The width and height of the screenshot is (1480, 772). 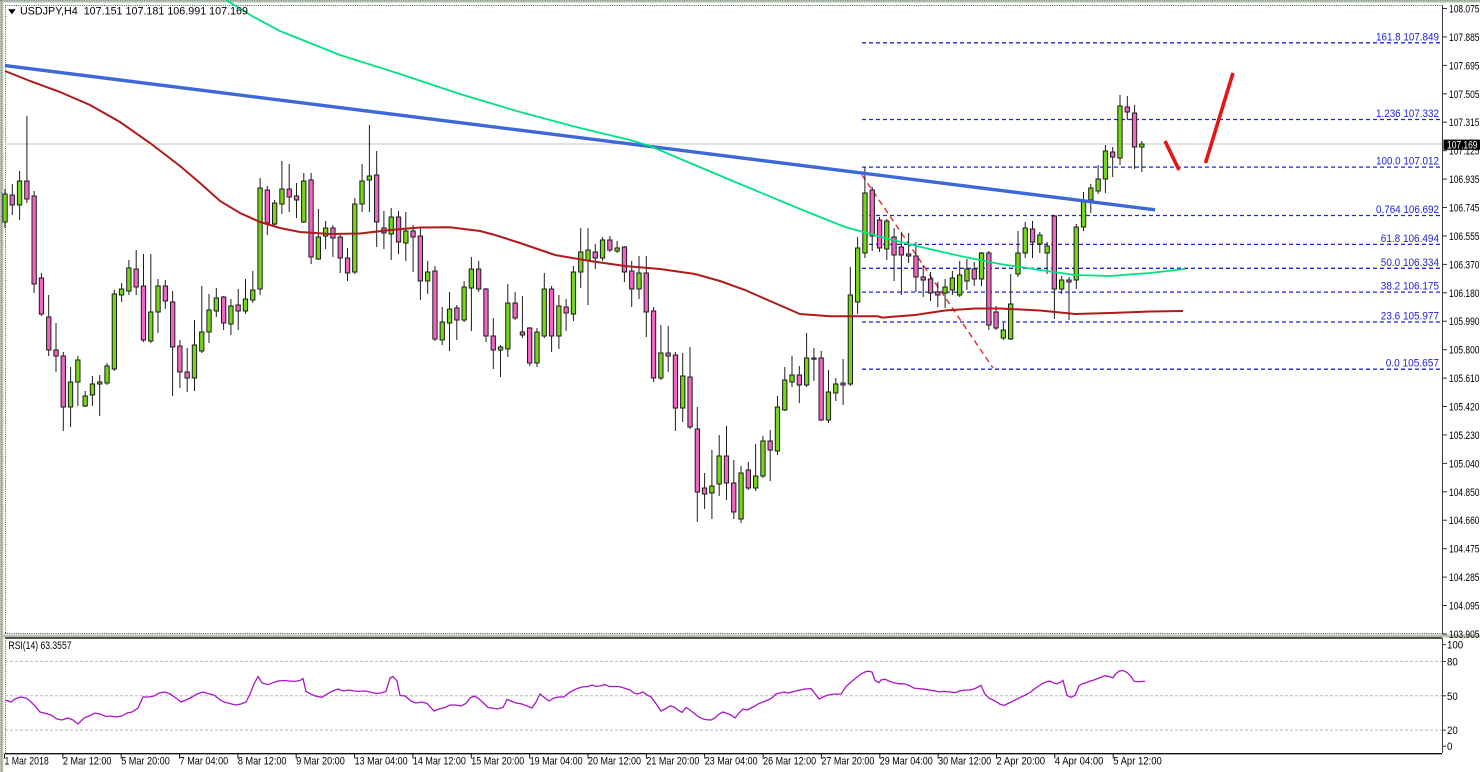 I want to click on svg-text: 19 Mar 04:00, so click(x=556, y=762).